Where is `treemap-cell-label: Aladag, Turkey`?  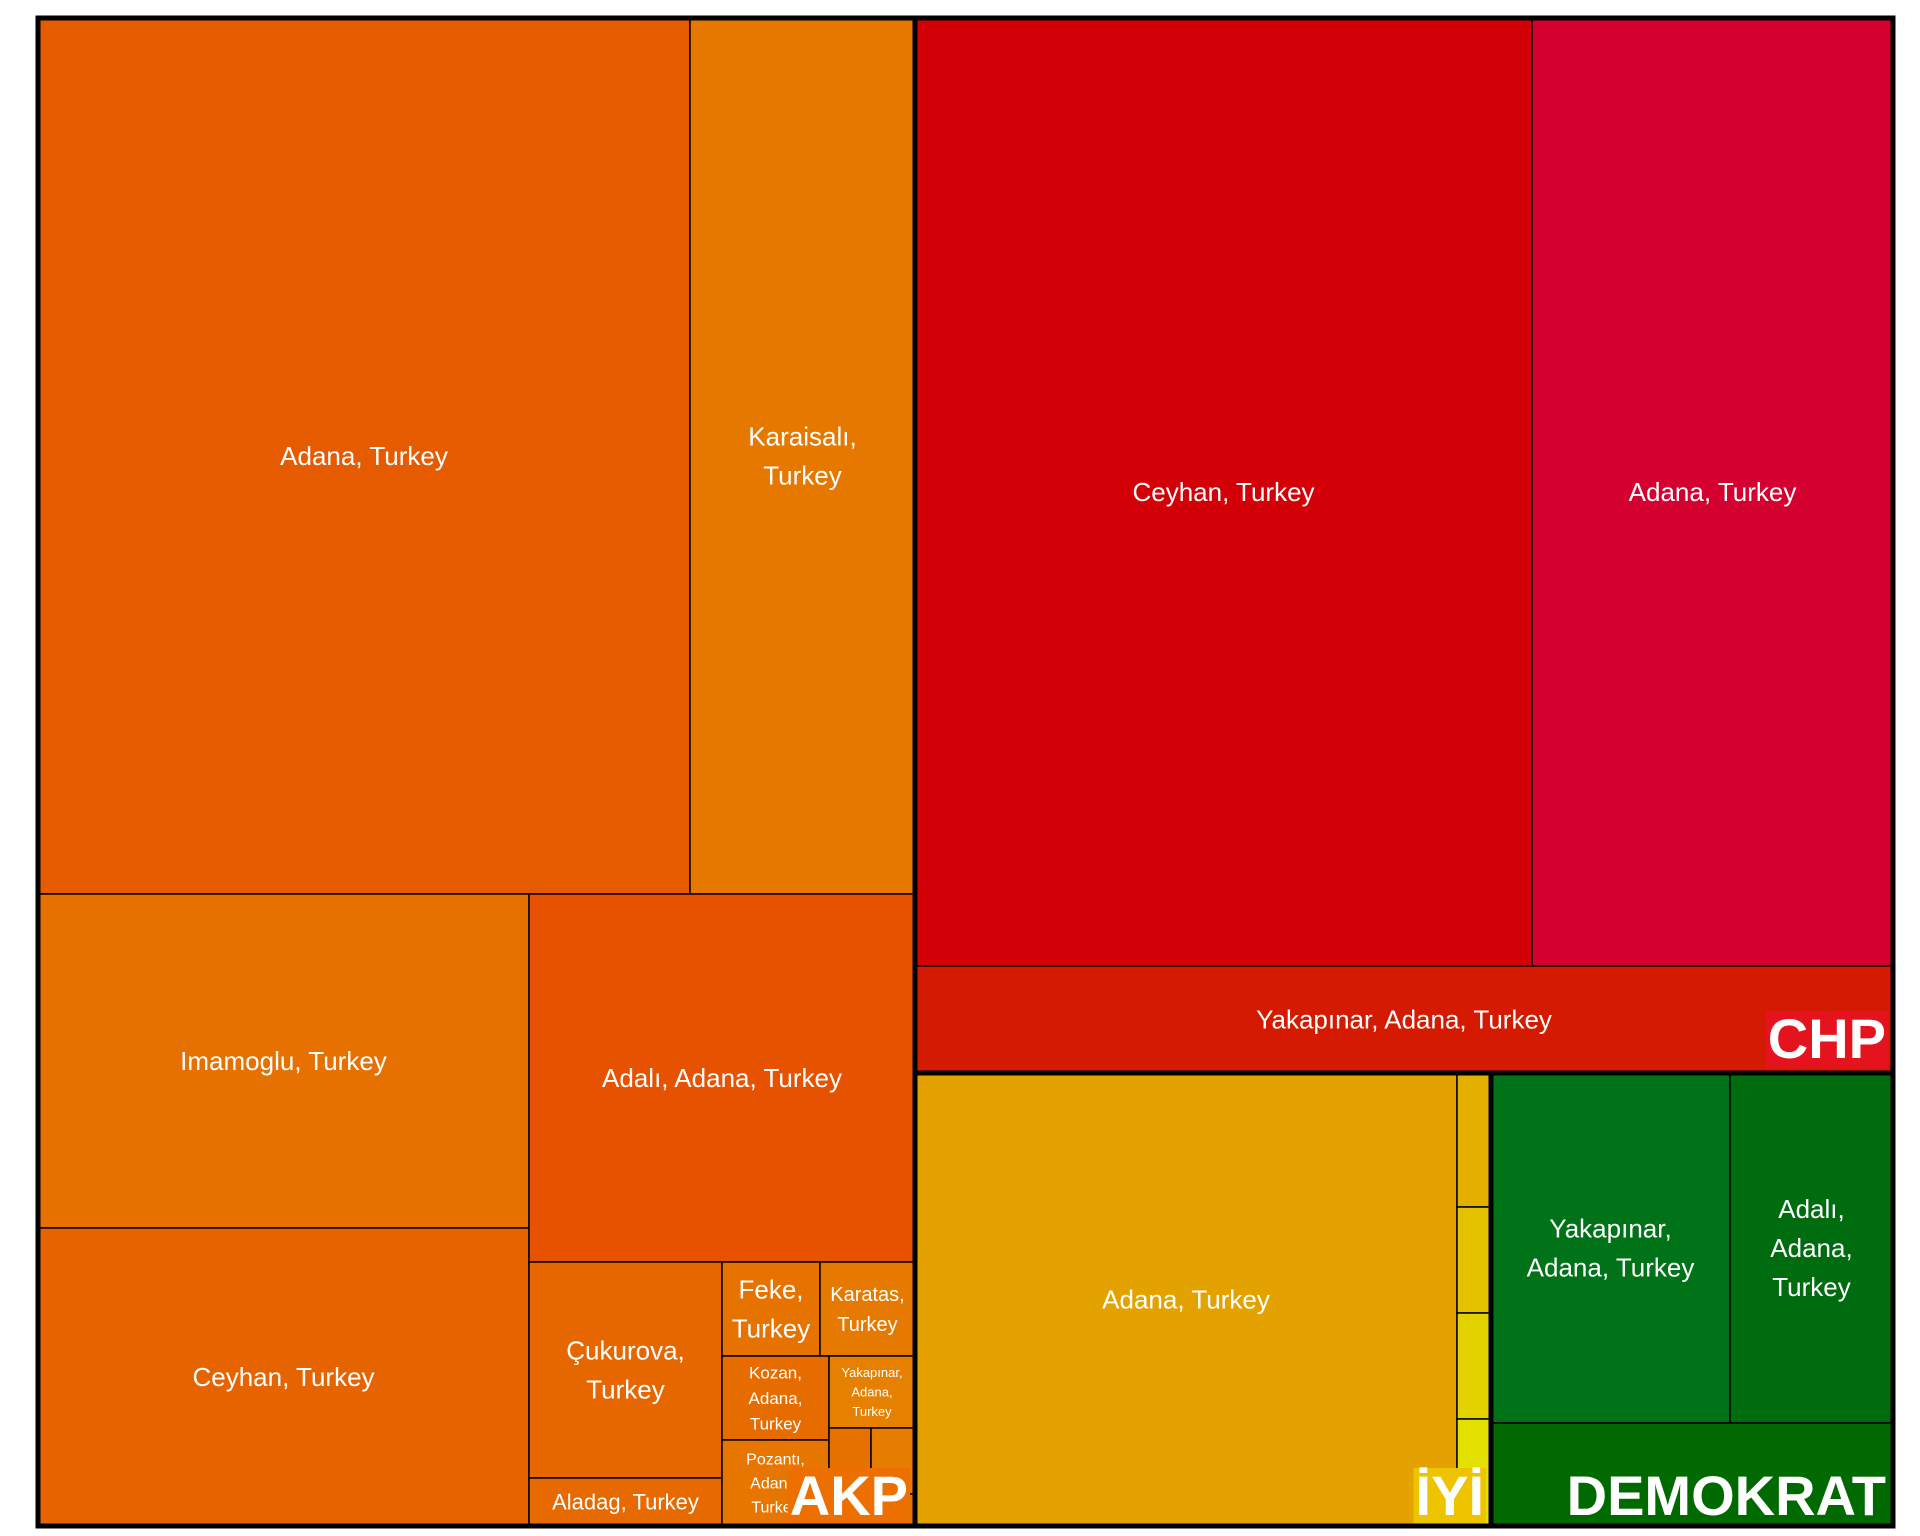
treemap-cell-label: Aladag, Turkey is located at coordinates (625, 1502).